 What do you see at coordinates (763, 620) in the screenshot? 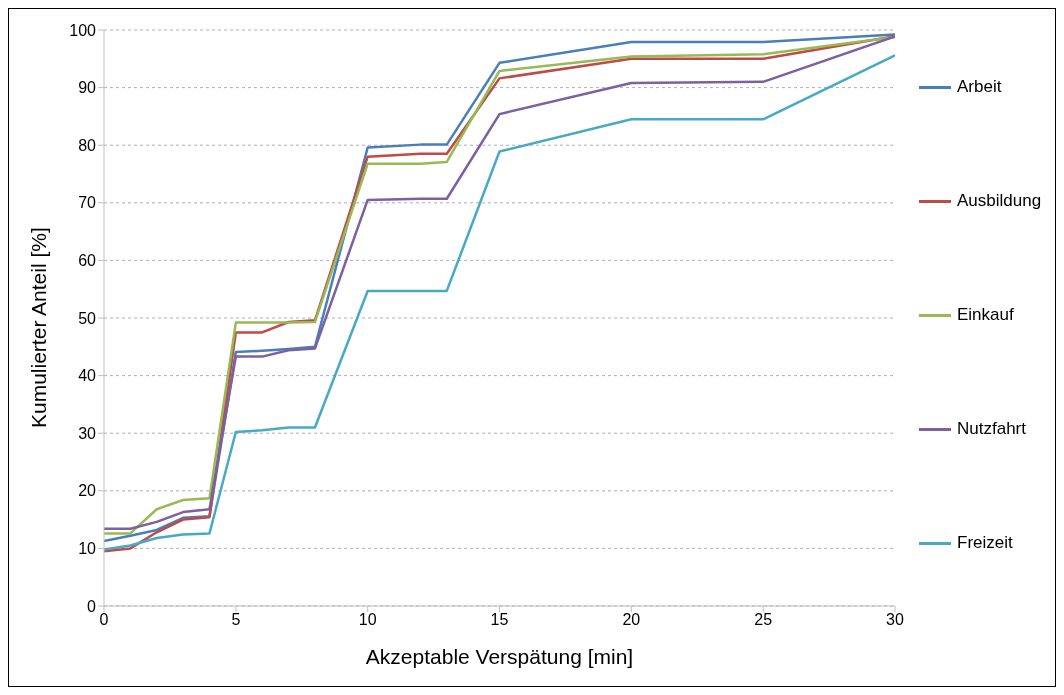
I see `x-tick-label: 25` at bounding box center [763, 620].